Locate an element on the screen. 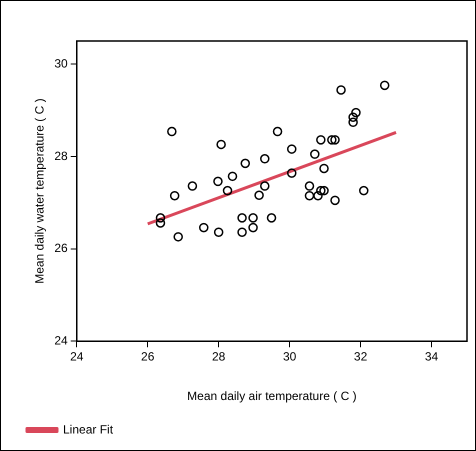  y-tick-label: 24 is located at coordinates (61, 341).